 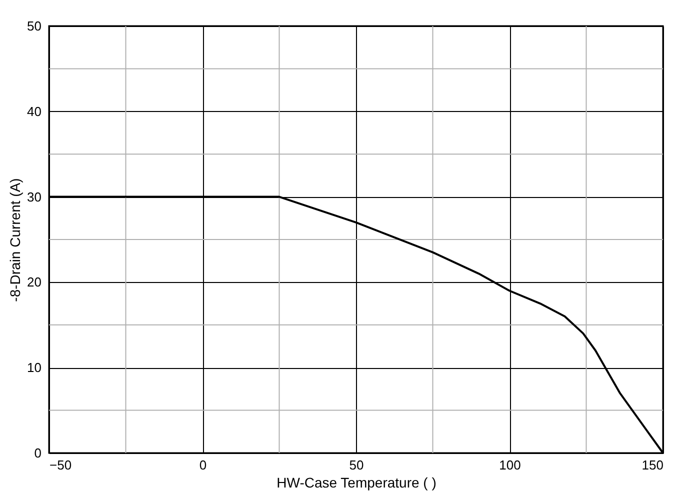 I want to click on y-tick-label: 10, so click(x=34, y=368).